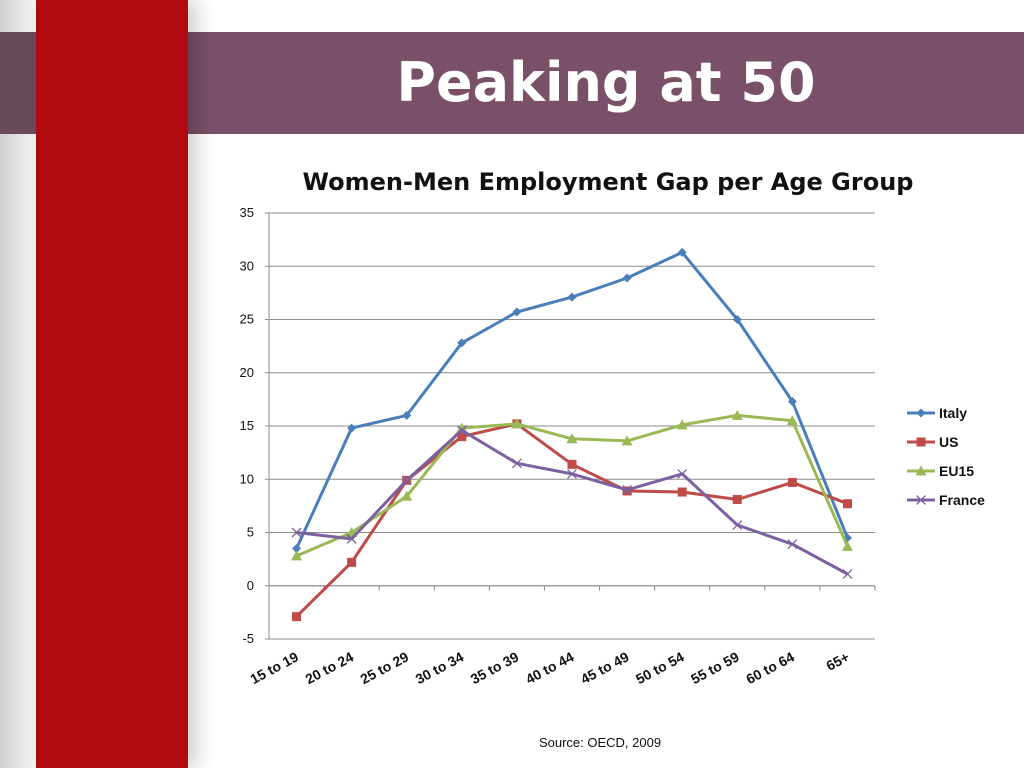 The image size is (1024, 768). What do you see at coordinates (605, 667) in the screenshot?
I see `x-tick-label: 45 to 49` at bounding box center [605, 667].